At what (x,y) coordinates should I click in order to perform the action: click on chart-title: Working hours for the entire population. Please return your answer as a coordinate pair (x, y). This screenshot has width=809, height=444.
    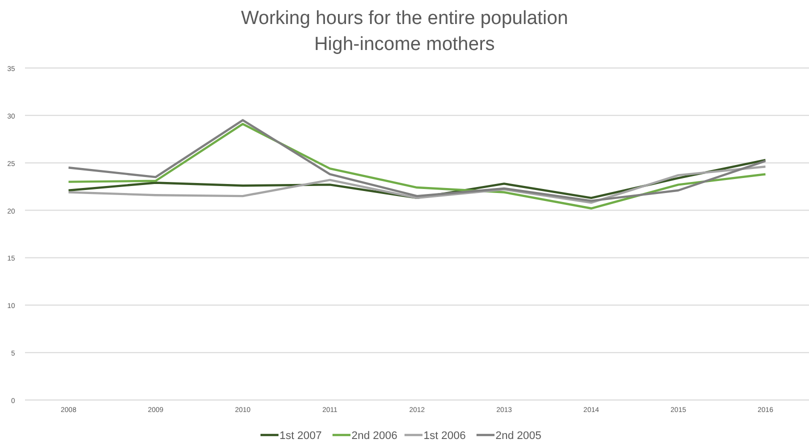
    Looking at the image, I should click on (404, 18).